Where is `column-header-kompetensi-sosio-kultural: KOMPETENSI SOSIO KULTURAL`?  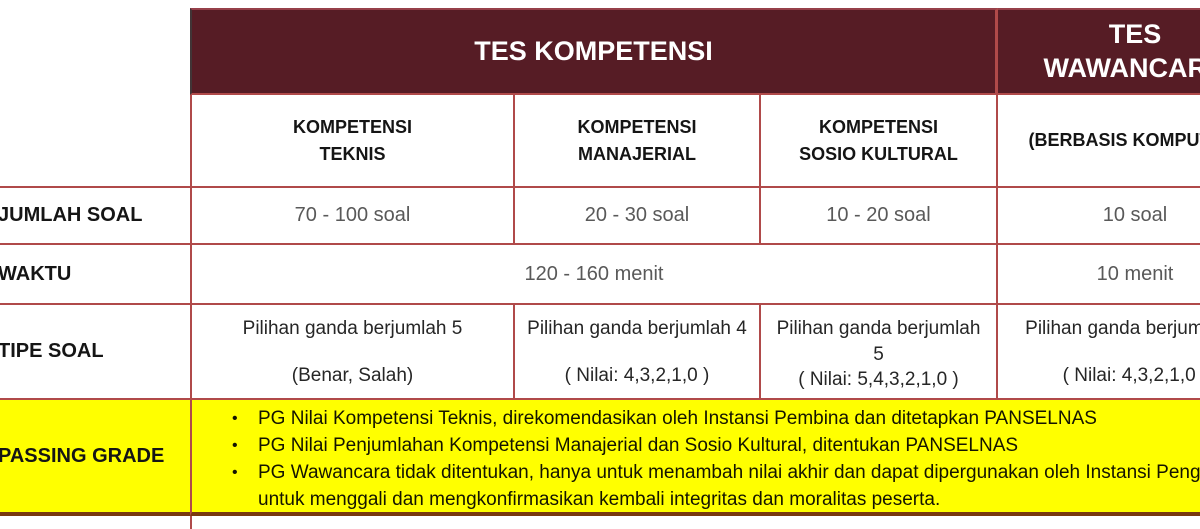
column-header-kompetensi-sosio-kultural: KOMPETENSI SOSIO KULTURAL is located at coordinates (879, 141).